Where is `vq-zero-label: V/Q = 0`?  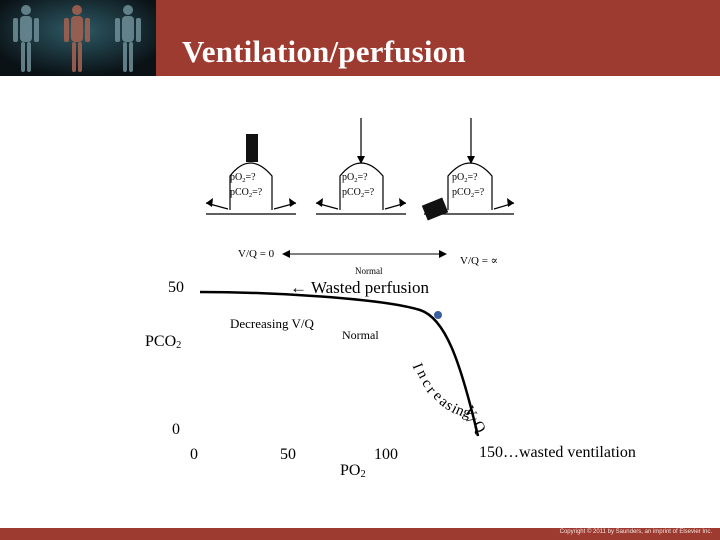
vq-zero-label: V/Q = 0 is located at coordinates (256, 254).